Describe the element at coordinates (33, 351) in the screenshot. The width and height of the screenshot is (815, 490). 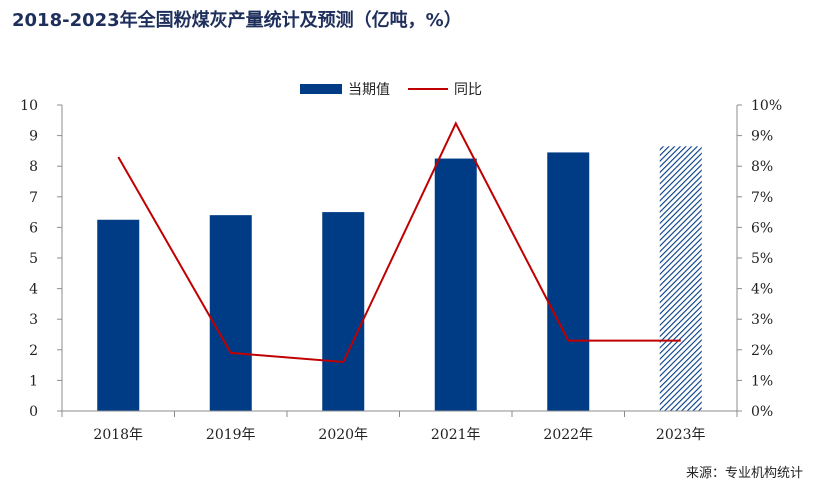
I see `y-left-tick-label: 2` at that location.